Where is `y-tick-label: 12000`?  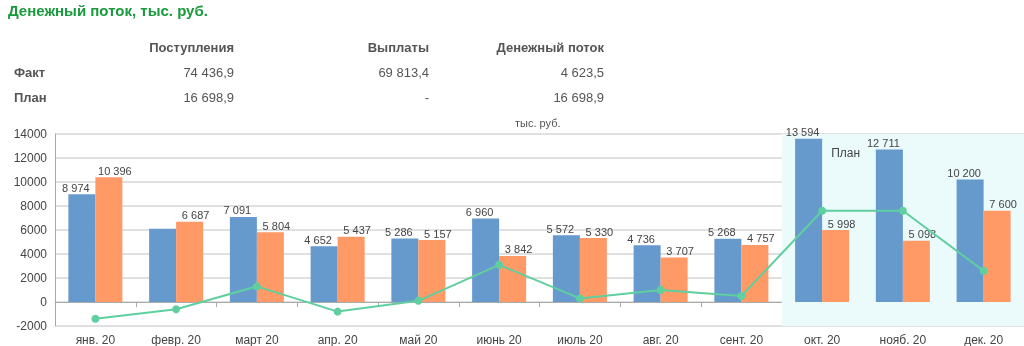 y-tick-label: 12000 is located at coordinates (30, 158).